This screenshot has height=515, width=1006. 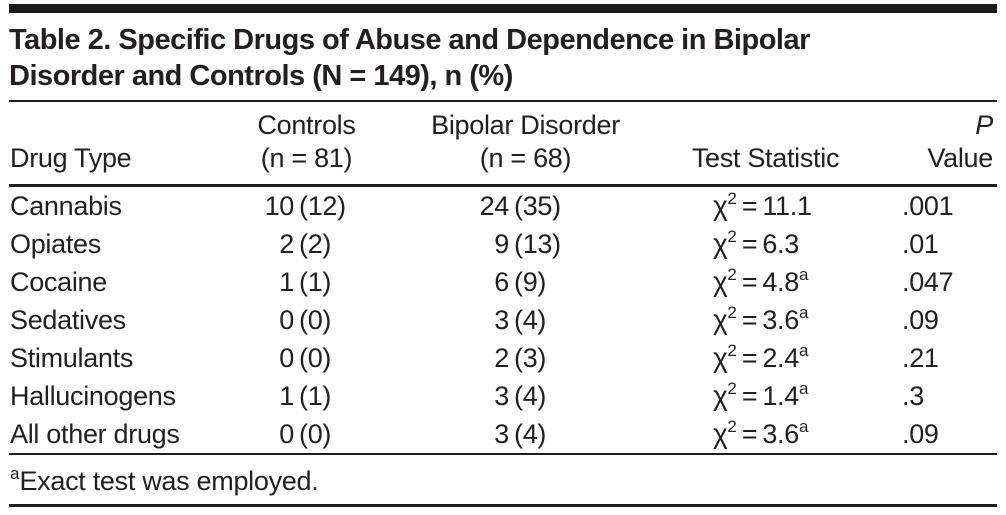 What do you see at coordinates (765, 158) in the screenshot?
I see `test-statistic-label: Test Statistic` at bounding box center [765, 158].